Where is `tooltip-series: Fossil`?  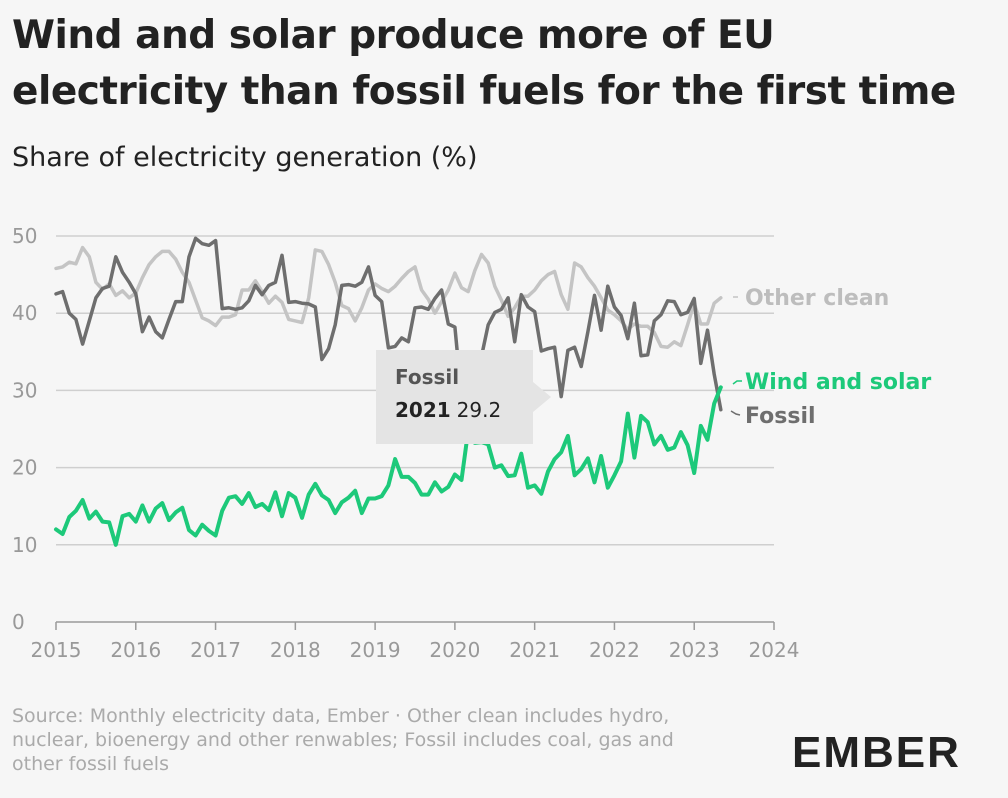
tooltip-series: Fossil is located at coordinates (427, 377).